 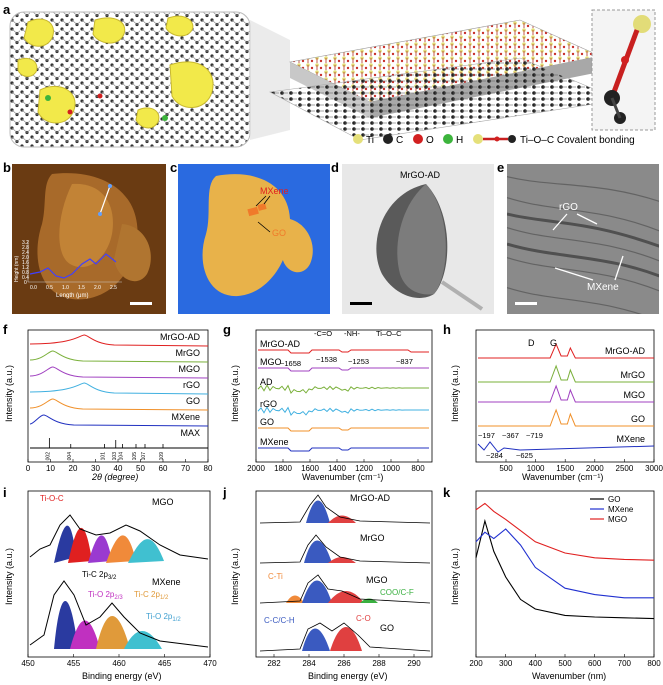 What do you see at coordinates (420, 175) in the screenshot?
I see `film-label: MrGO-AD` at bounding box center [420, 175].